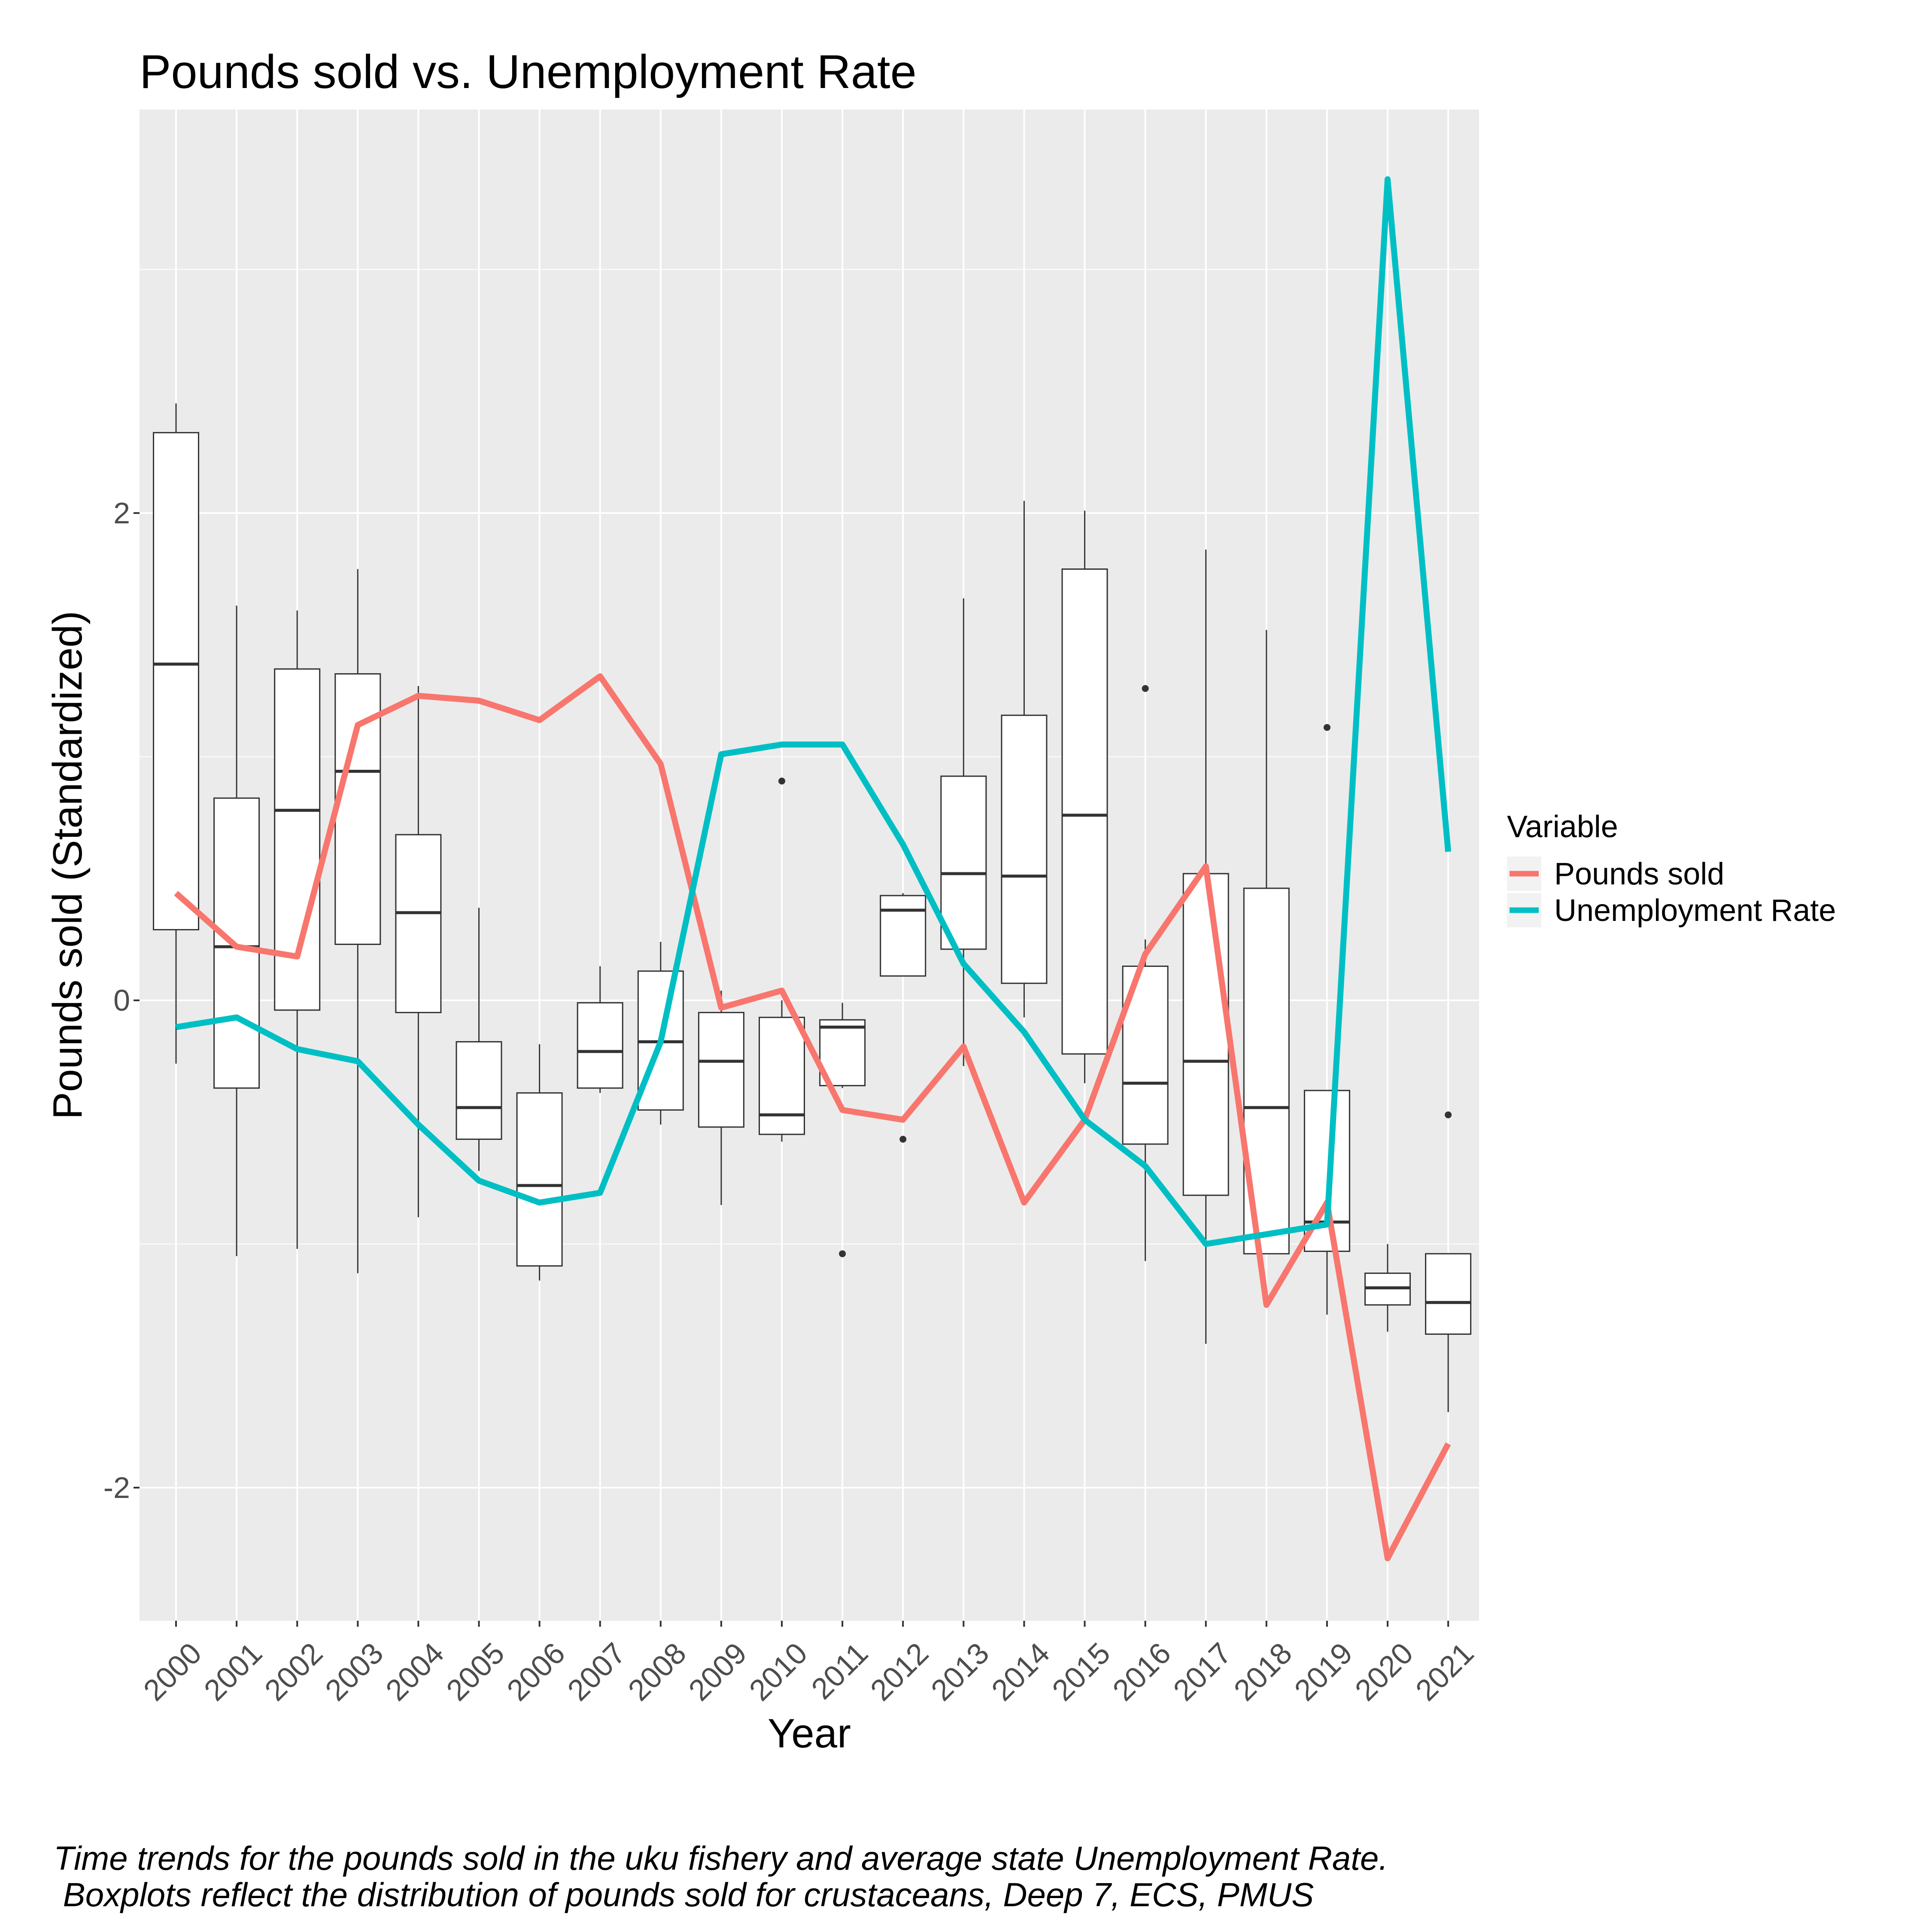  I want to click on x-tick-label: 2000, so click(172, 1671).